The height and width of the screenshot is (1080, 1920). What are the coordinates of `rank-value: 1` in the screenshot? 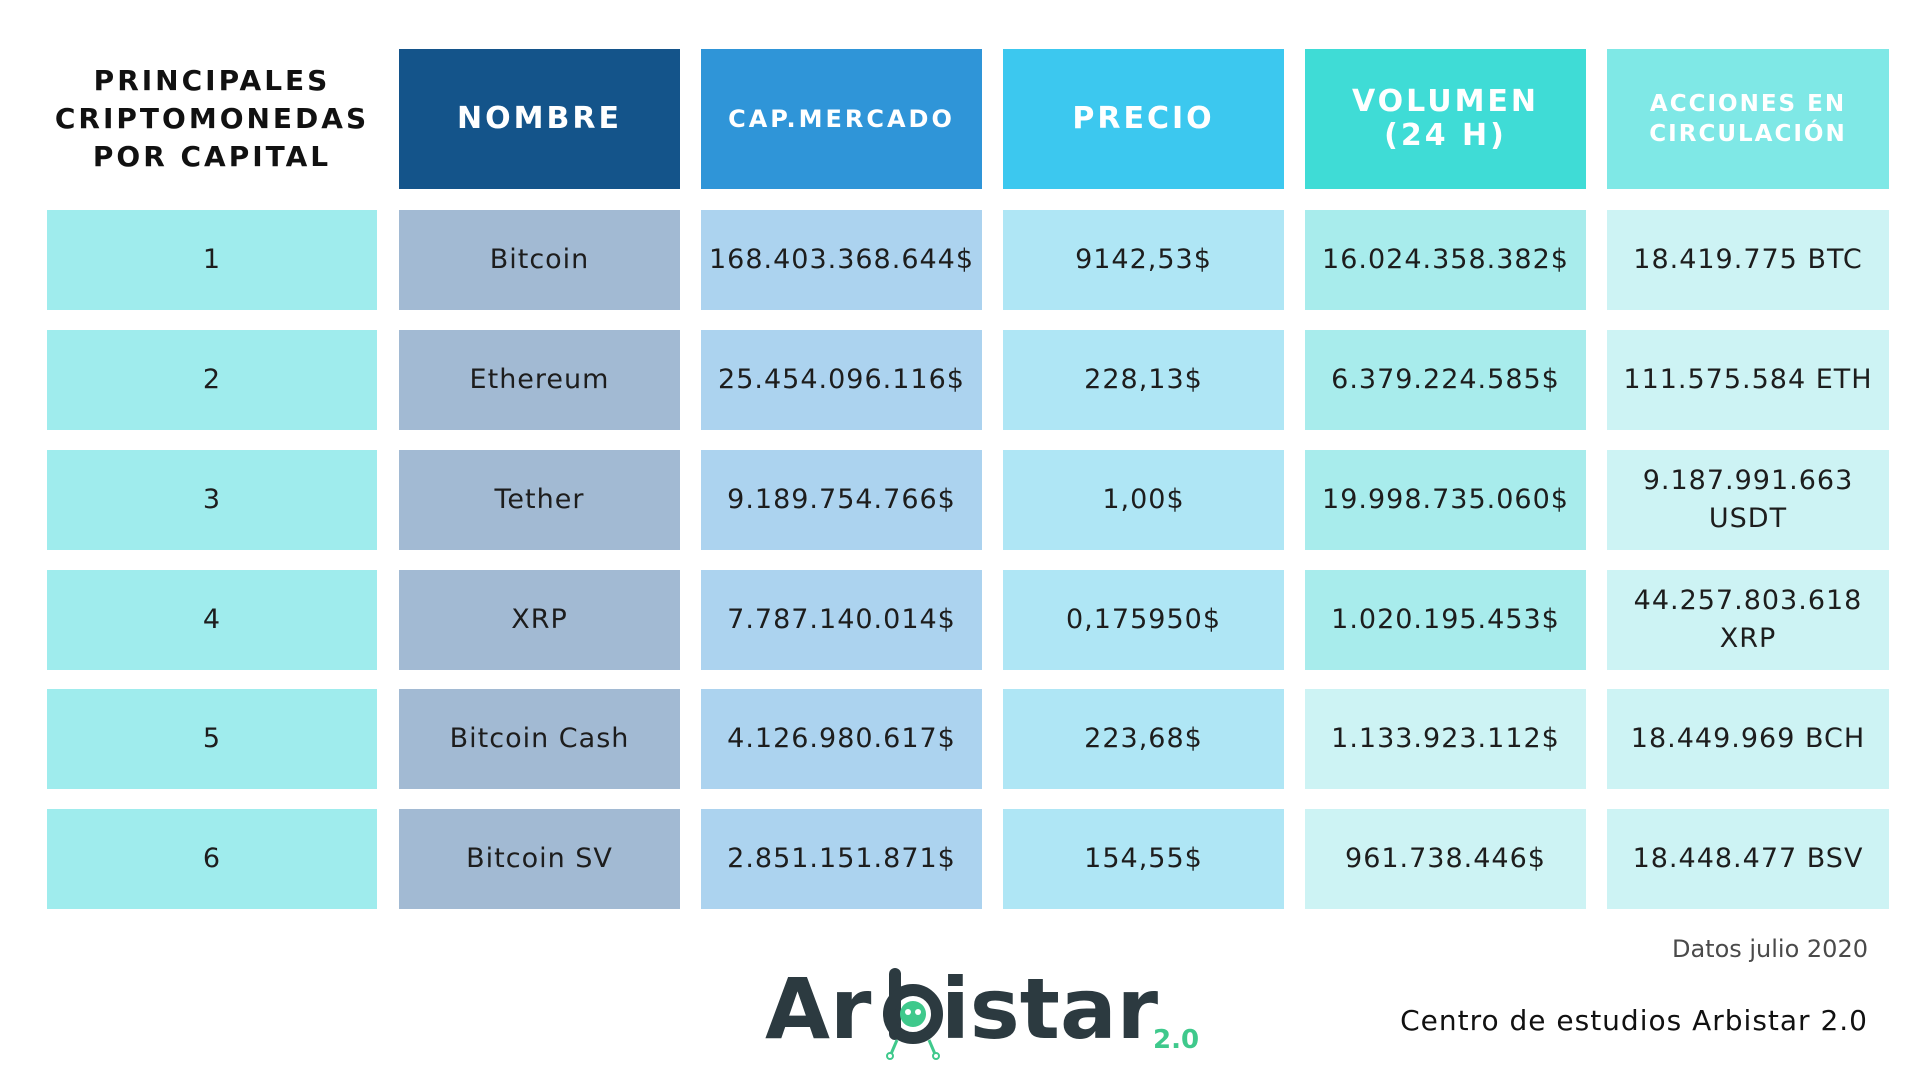 It's located at (212, 259).